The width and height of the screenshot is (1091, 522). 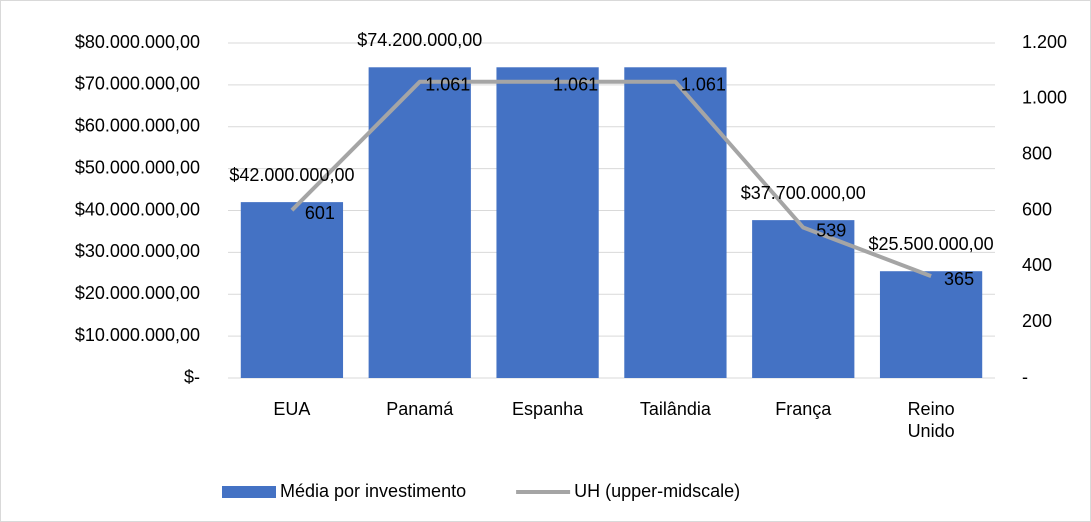 I want to click on y-tick-label: $60.000.000,00, so click(x=137, y=126).